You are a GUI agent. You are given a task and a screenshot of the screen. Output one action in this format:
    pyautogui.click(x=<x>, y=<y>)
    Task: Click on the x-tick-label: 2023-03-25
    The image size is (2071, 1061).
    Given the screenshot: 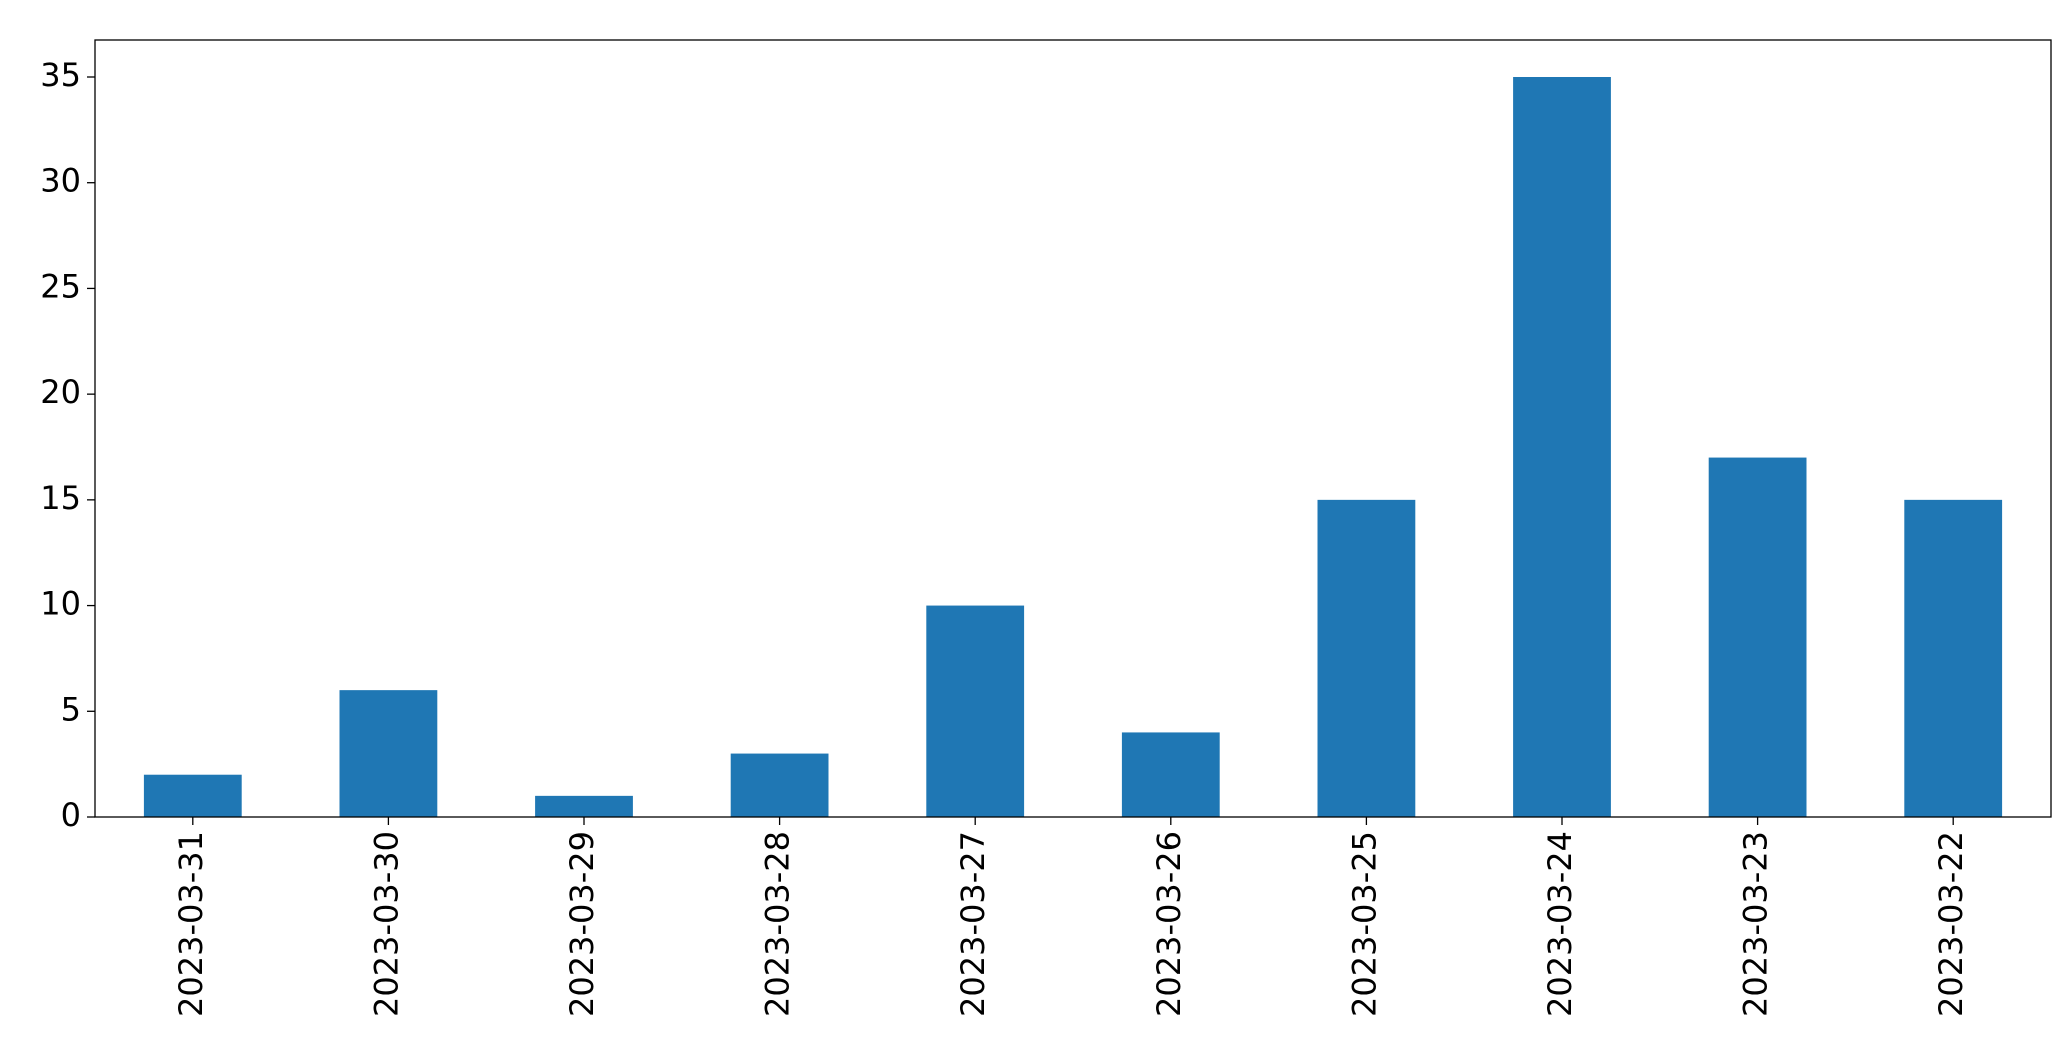 What is the action you would take?
    pyautogui.click(x=1364, y=924)
    